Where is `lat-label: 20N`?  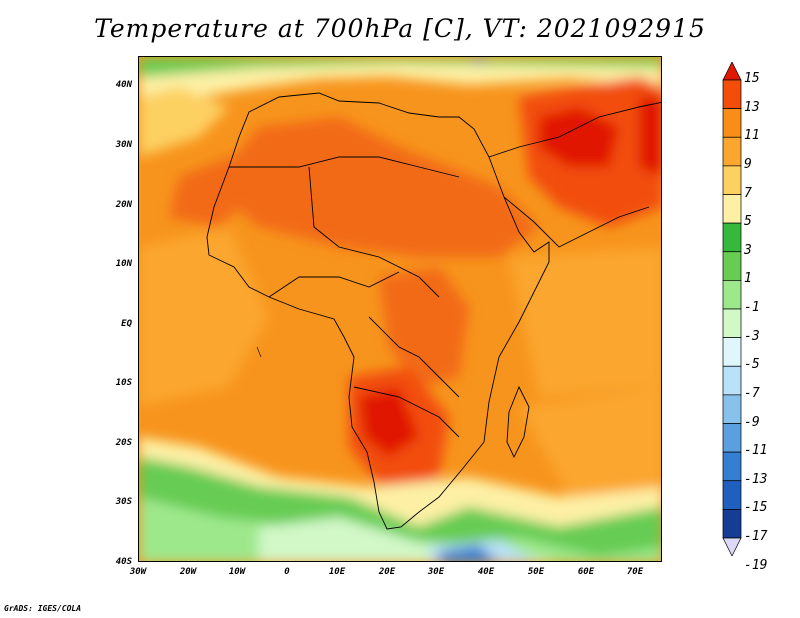
lat-label: 20N is located at coordinates (123, 205).